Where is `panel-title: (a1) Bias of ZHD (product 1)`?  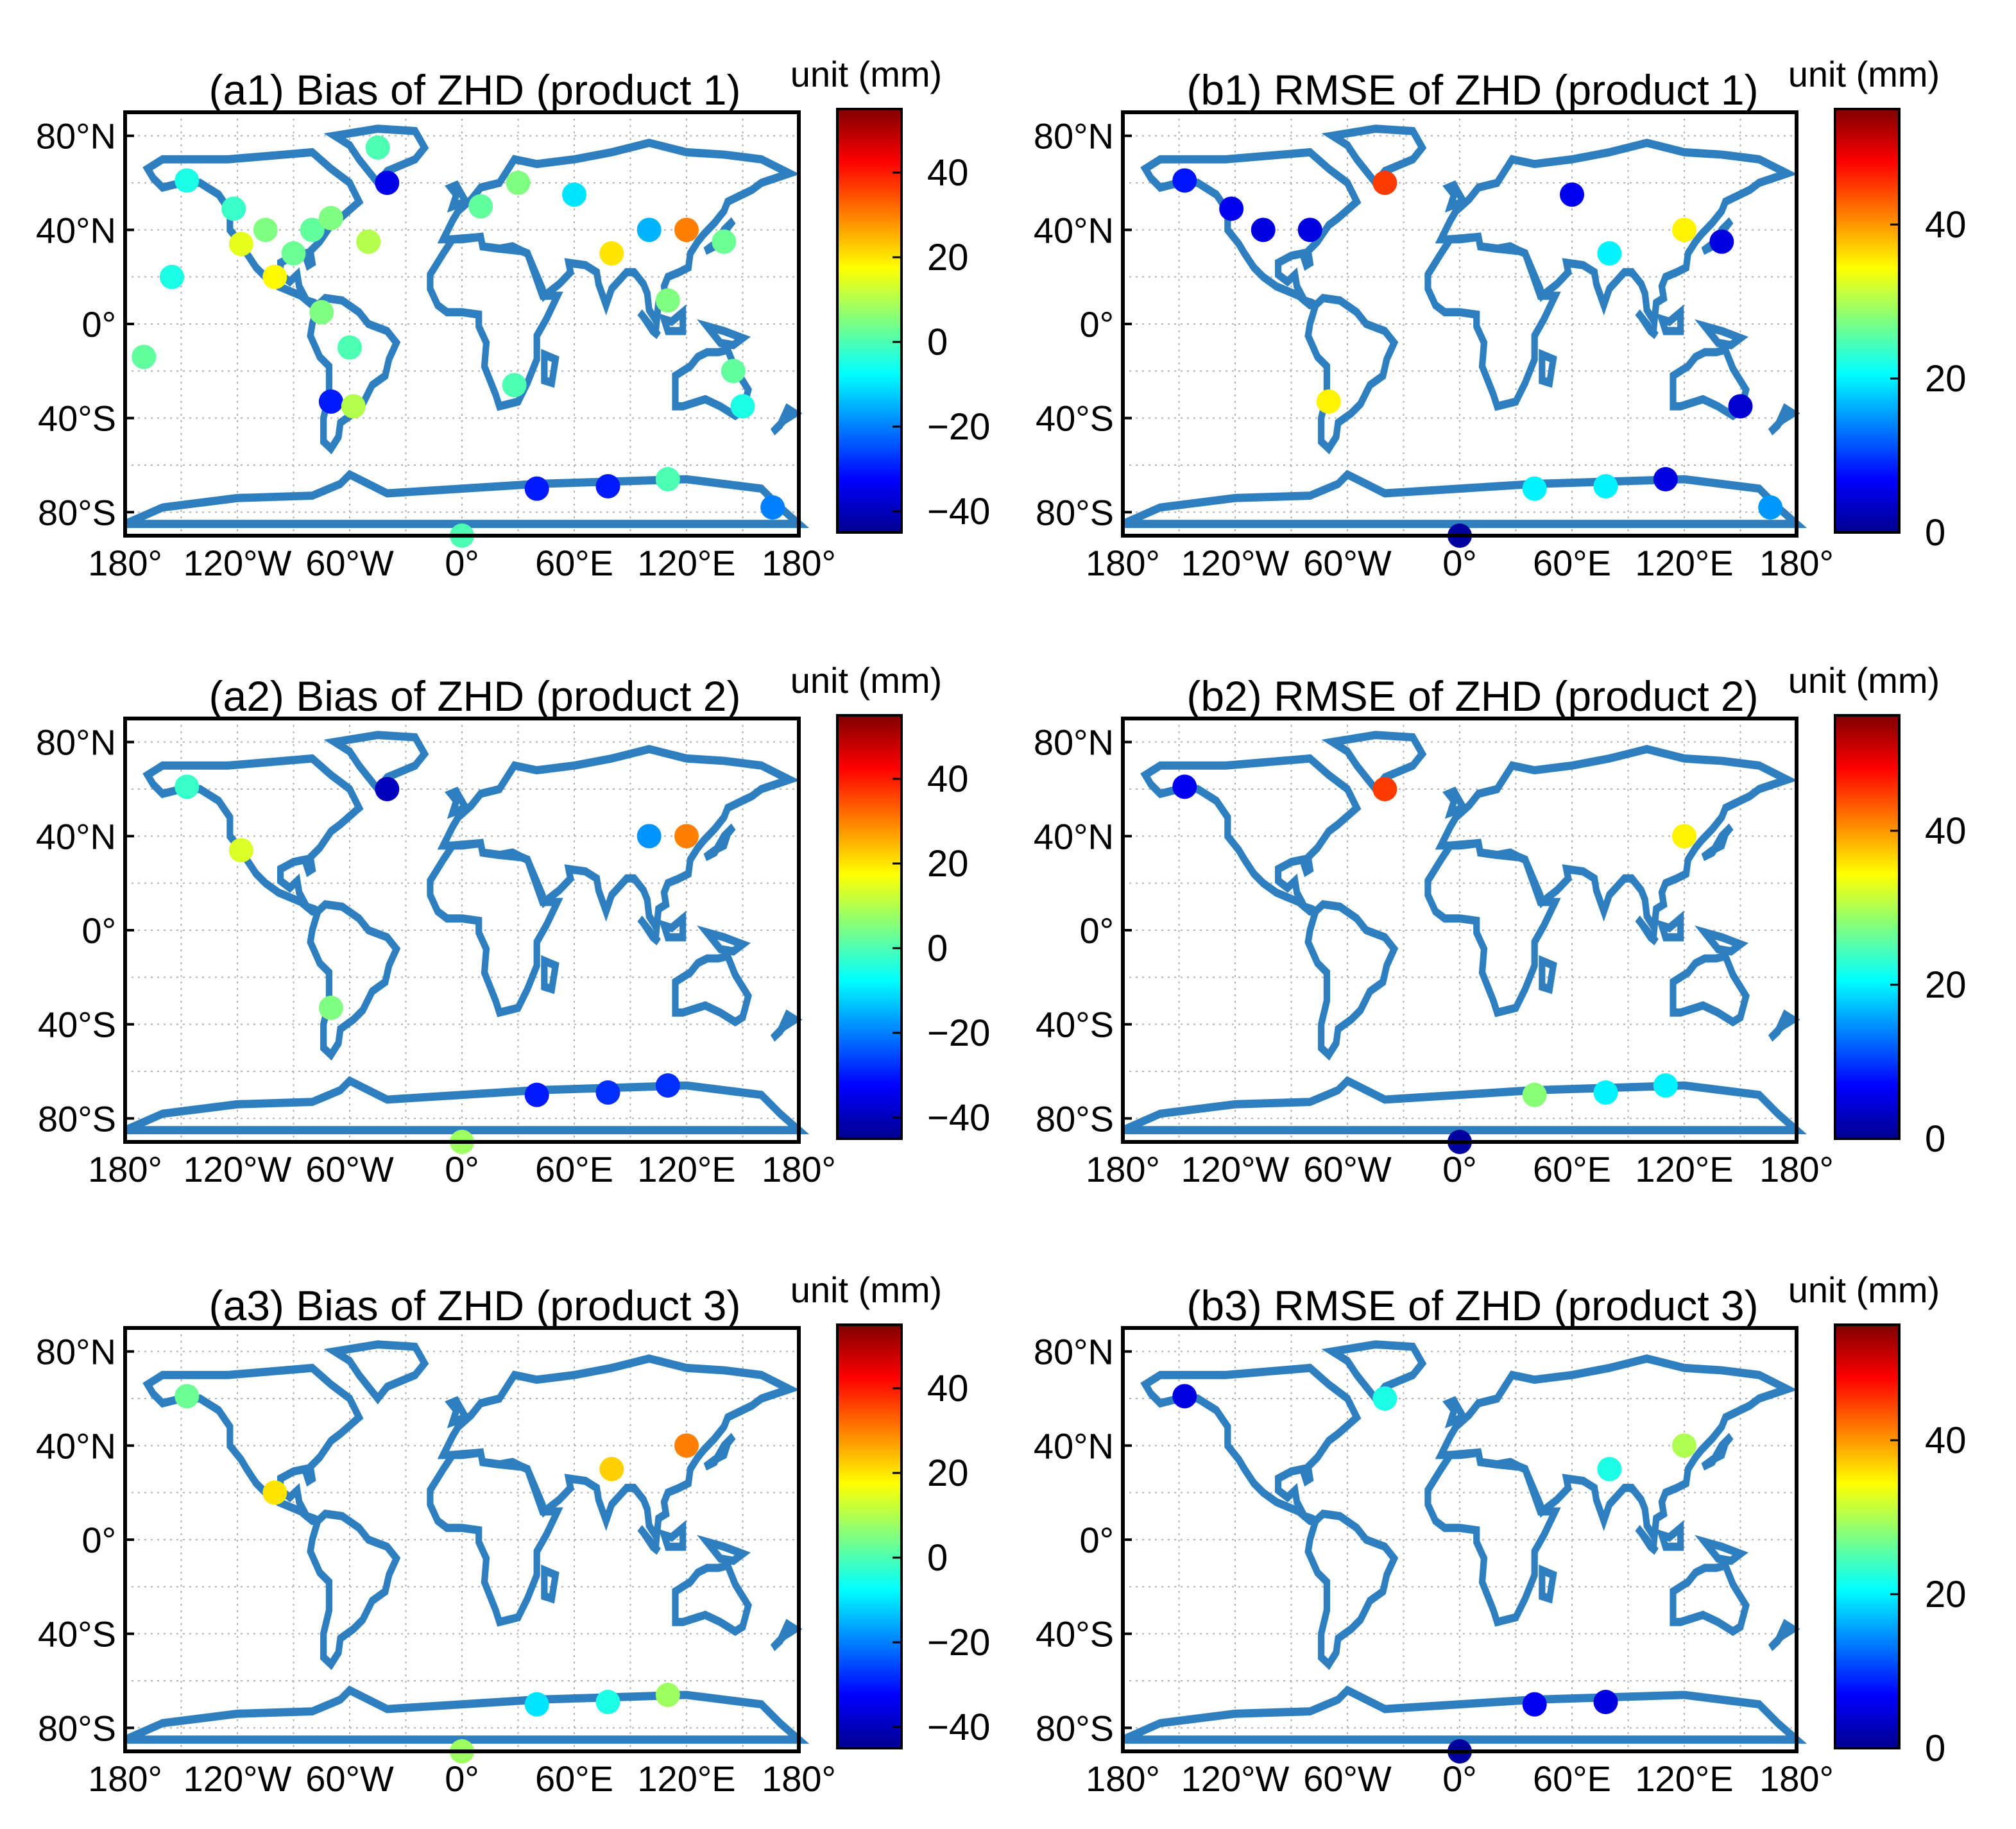 panel-title: (a1) Bias of ZHD (product 1) is located at coordinates (475, 90).